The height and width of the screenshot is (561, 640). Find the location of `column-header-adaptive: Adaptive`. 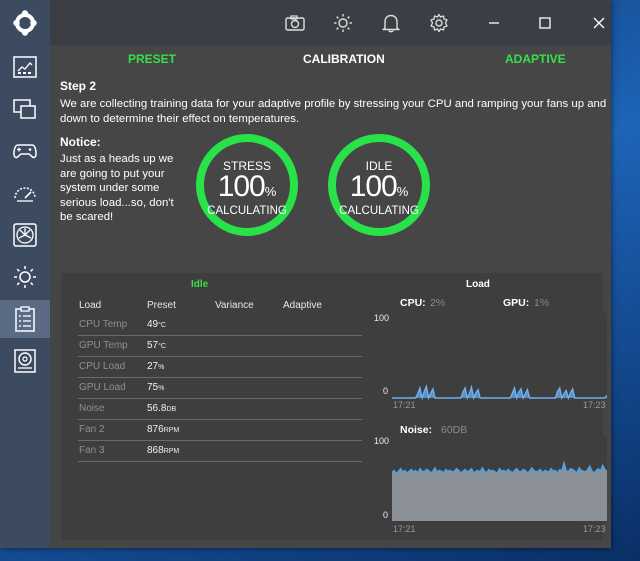

column-header-adaptive: Adaptive is located at coordinates (302, 305).